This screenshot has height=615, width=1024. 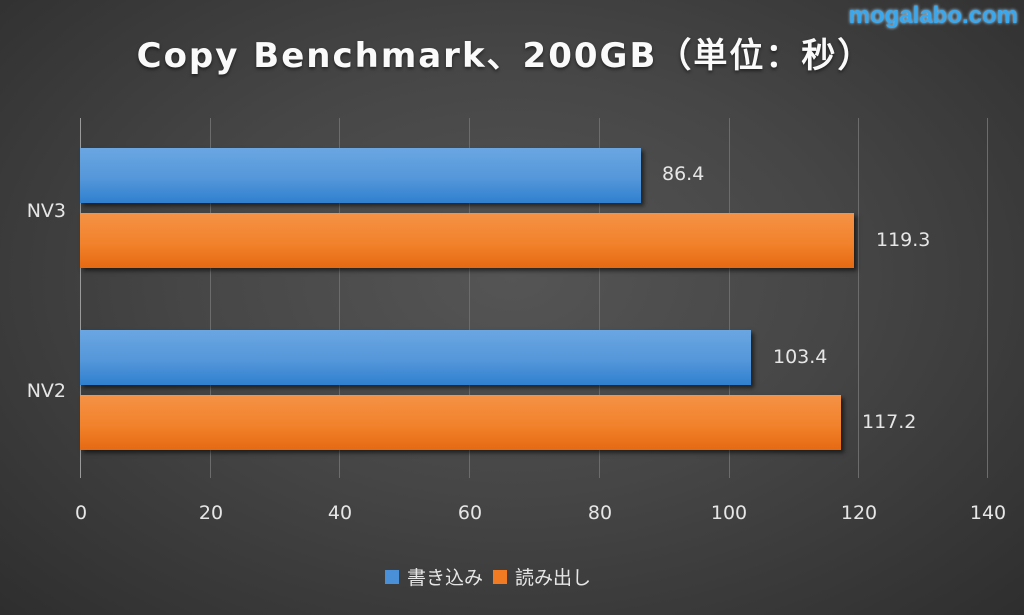 I want to click on legend-label: 読み出し, so click(x=553, y=578).